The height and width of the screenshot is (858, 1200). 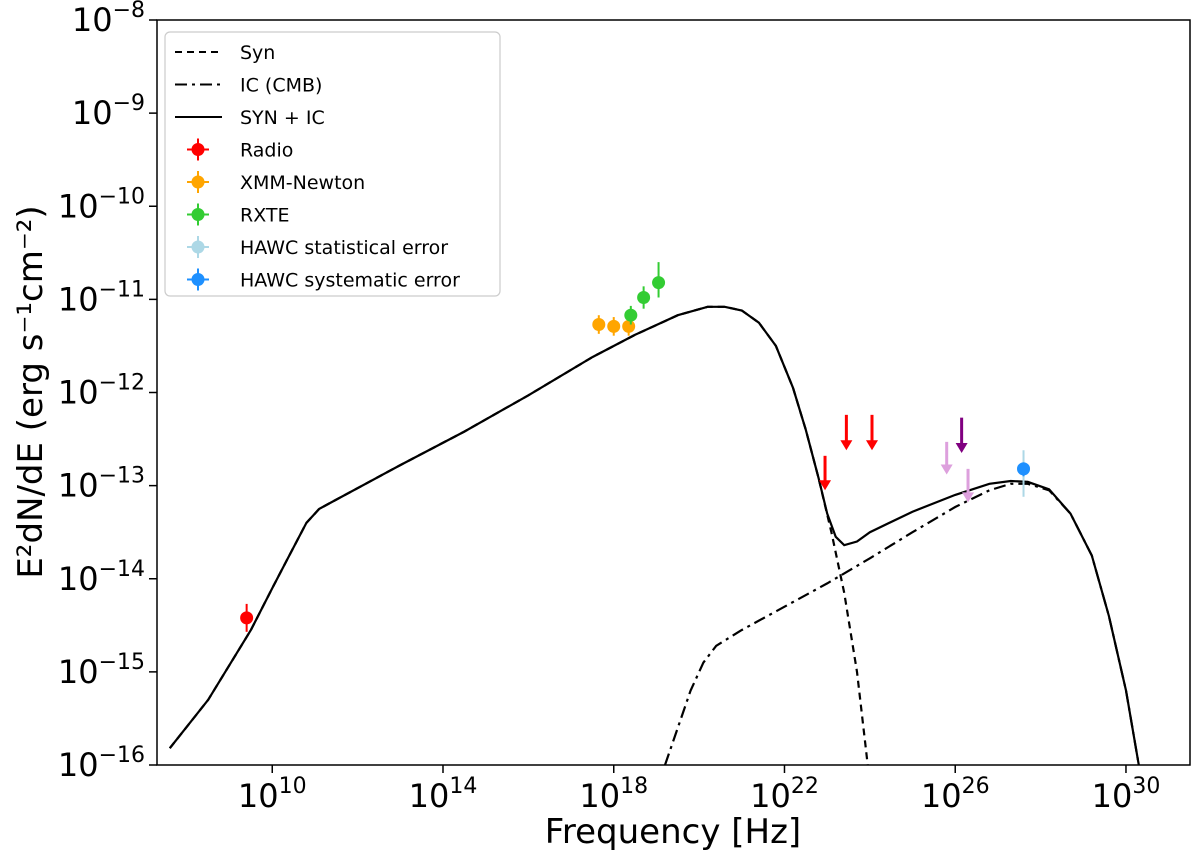 What do you see at coordinates (613, 794) in the screenshot?
I see `x-tick-label: 1018` at bounding box center [613, 794].